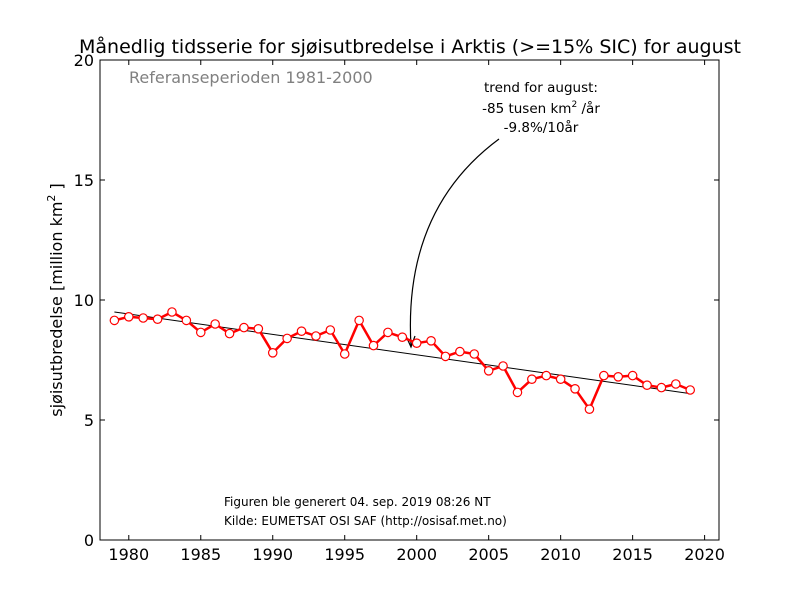 Image resolution: width=800 pixels, height=600 pixels. What do you see at coordinates (128, 554) in the screenshot?
I see `x-tick-label-1980: 1980` at bounding box center [128, 554].